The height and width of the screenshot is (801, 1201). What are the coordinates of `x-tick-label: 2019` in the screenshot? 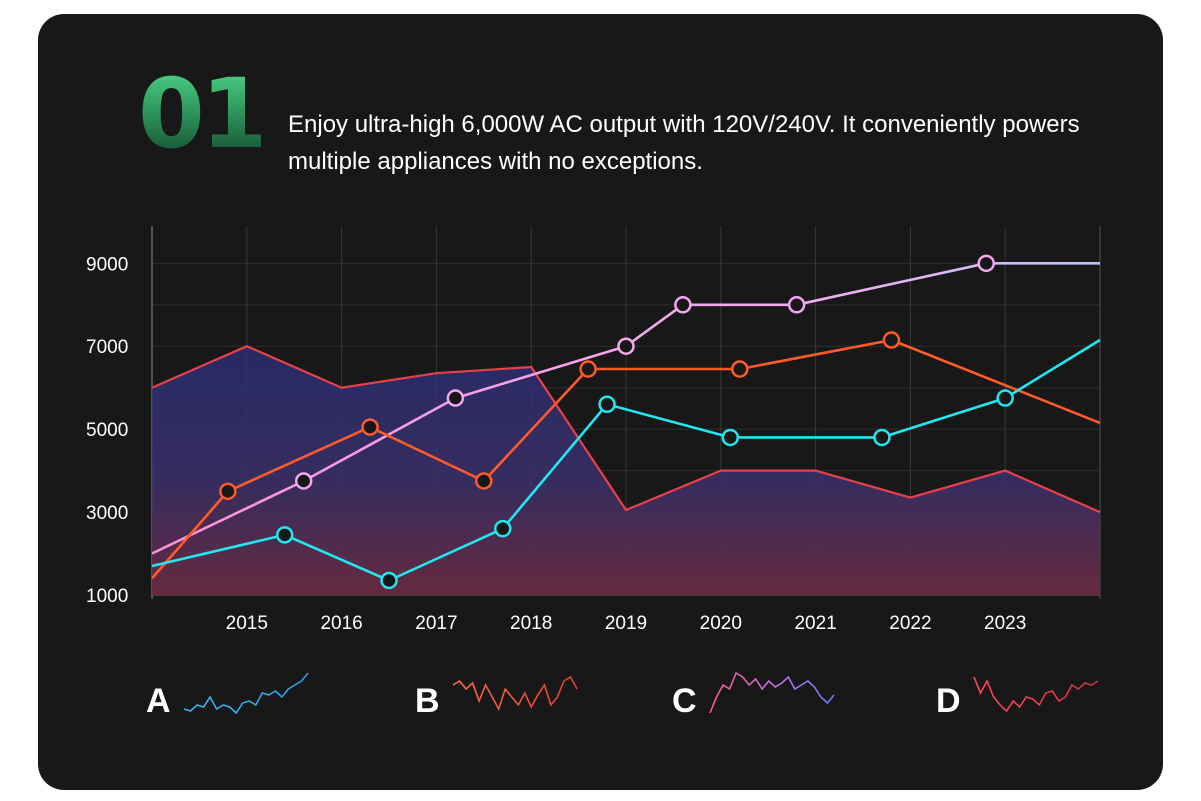 It's located at (626, 623).